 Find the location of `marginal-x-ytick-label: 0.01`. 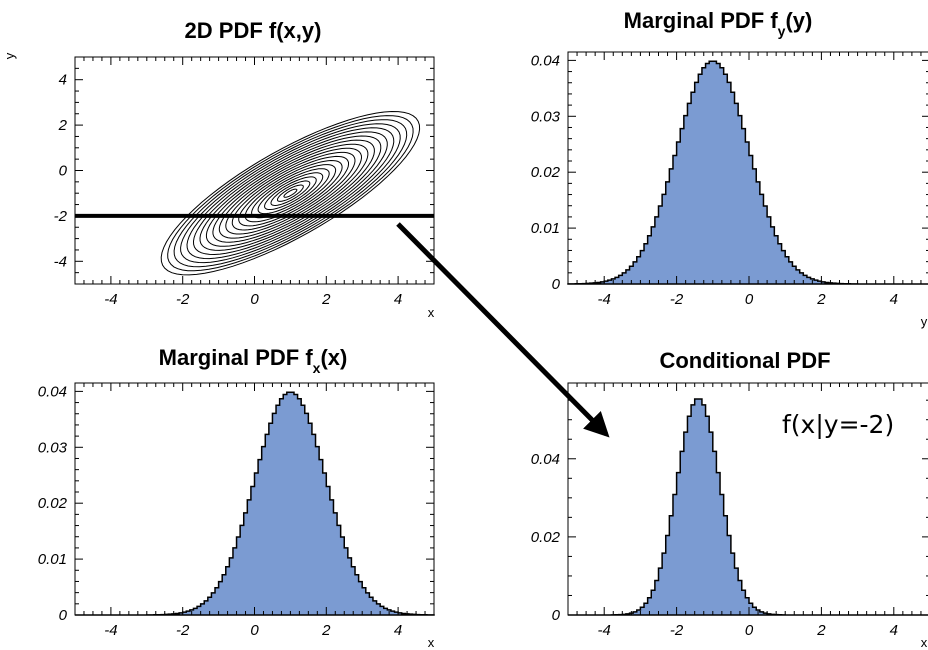

marginal-x-ytick-label: 0.01 is located at coordinates (52, 559).